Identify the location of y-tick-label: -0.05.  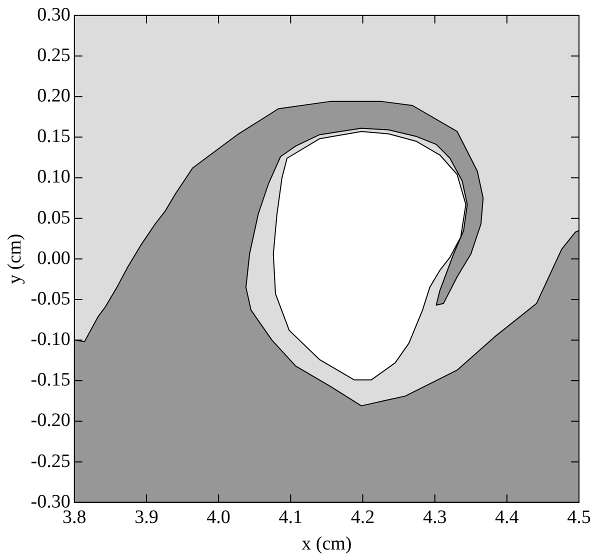
(50, 299).